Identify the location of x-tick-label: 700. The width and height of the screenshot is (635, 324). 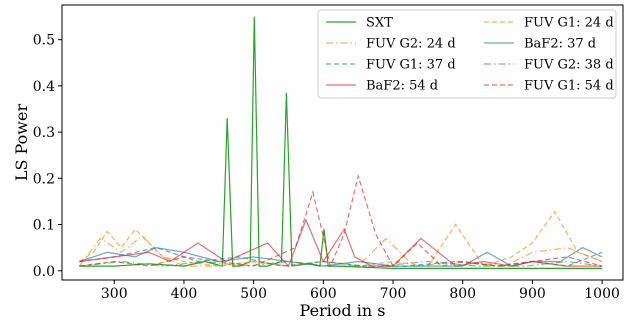
(393, 294).